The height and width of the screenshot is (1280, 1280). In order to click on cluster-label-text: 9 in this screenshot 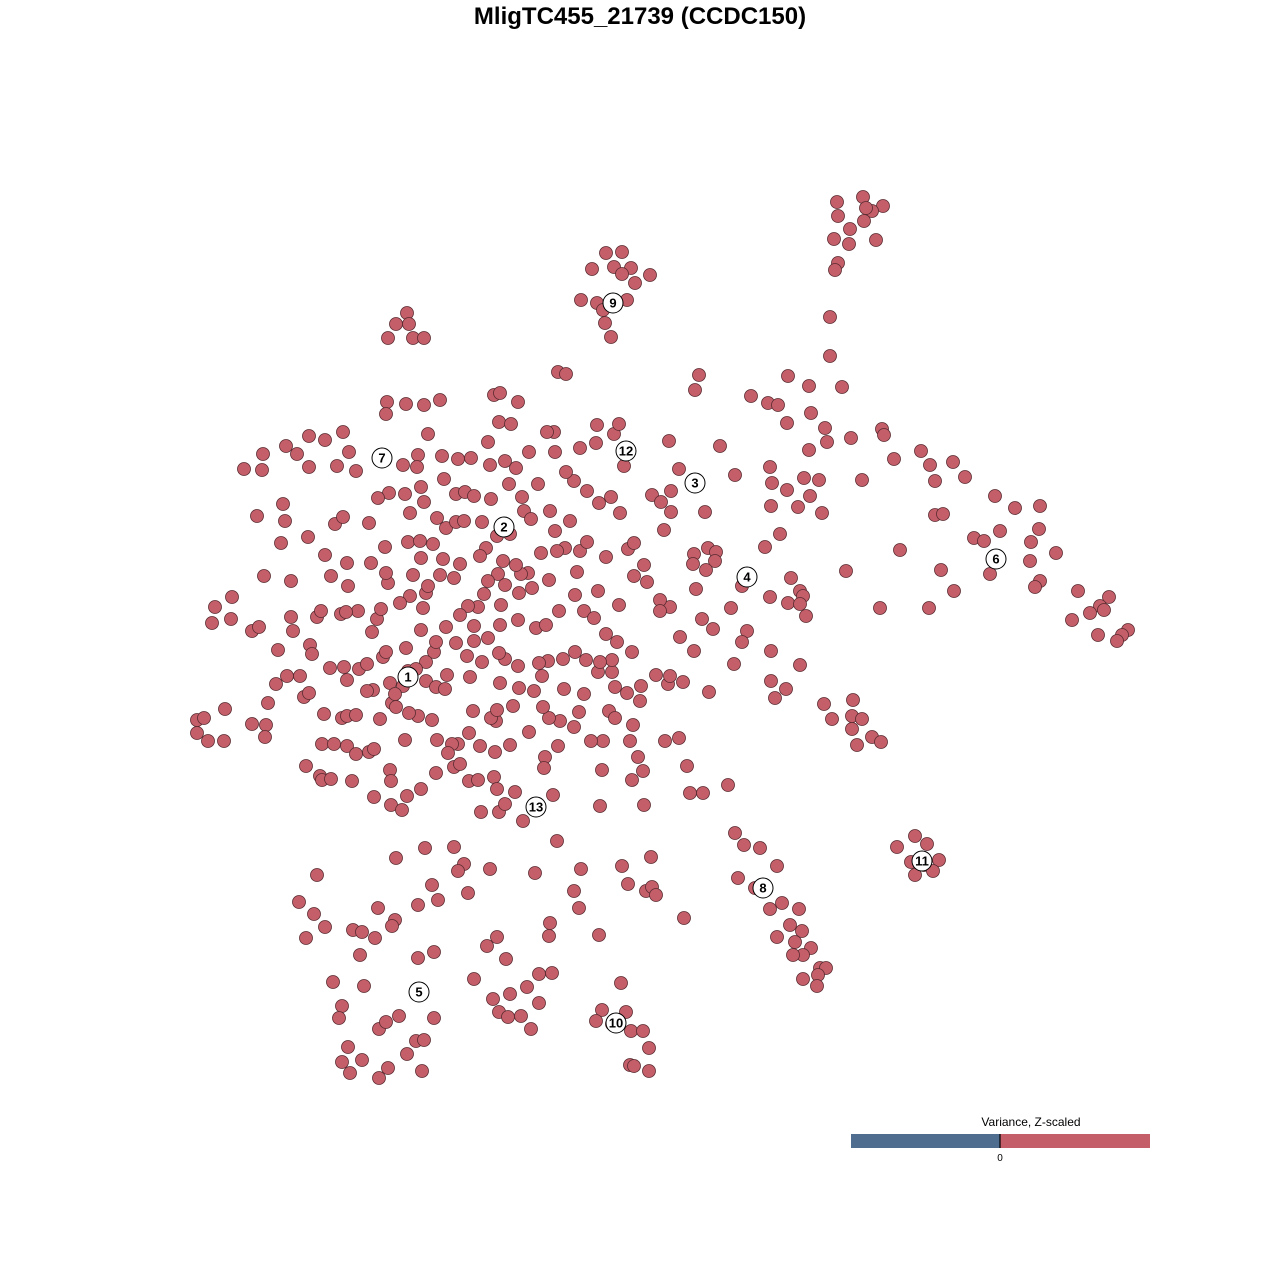, I will do `click(612, 303)`.